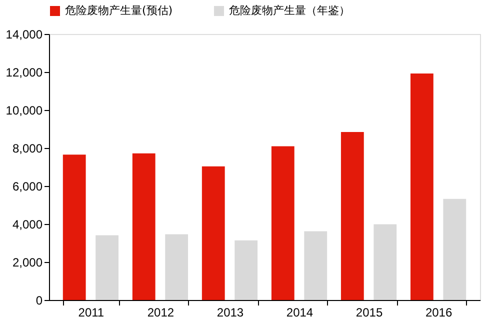 The image size is (500, 333). What do you see at coordinates (39, 301) in the screenshot?
I see `y-tick-label: 0` at bounding box center [39, 301].